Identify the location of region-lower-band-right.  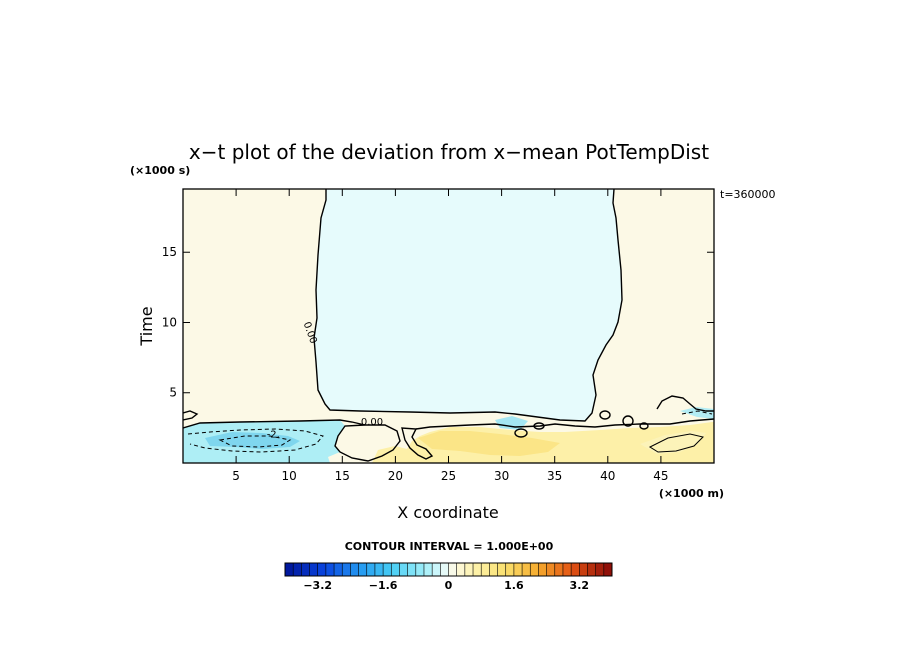
(673, 442).